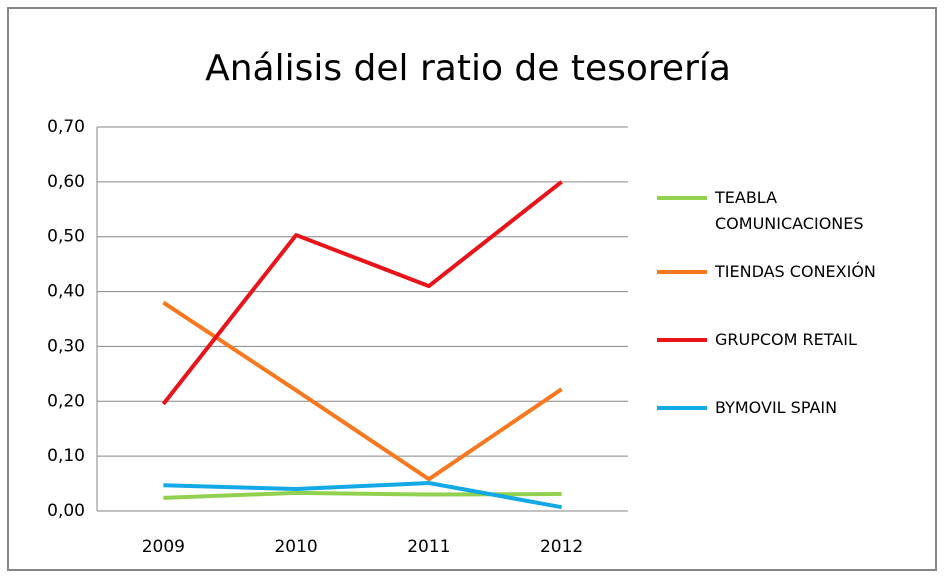  I want to click on x-tick-label: 2009, so click(163, 547).